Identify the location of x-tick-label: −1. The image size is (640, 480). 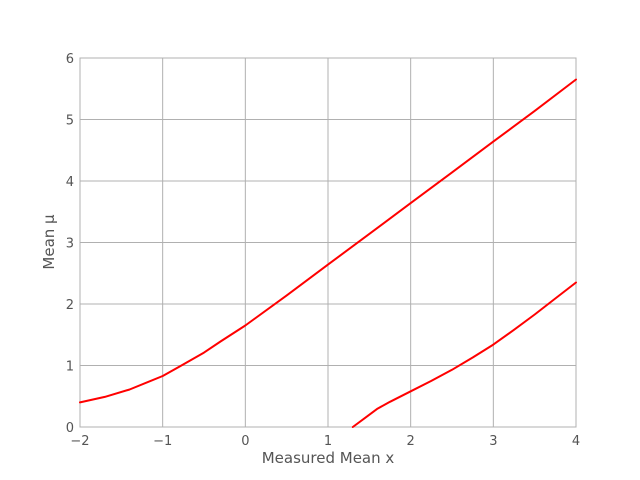
(162, 441).